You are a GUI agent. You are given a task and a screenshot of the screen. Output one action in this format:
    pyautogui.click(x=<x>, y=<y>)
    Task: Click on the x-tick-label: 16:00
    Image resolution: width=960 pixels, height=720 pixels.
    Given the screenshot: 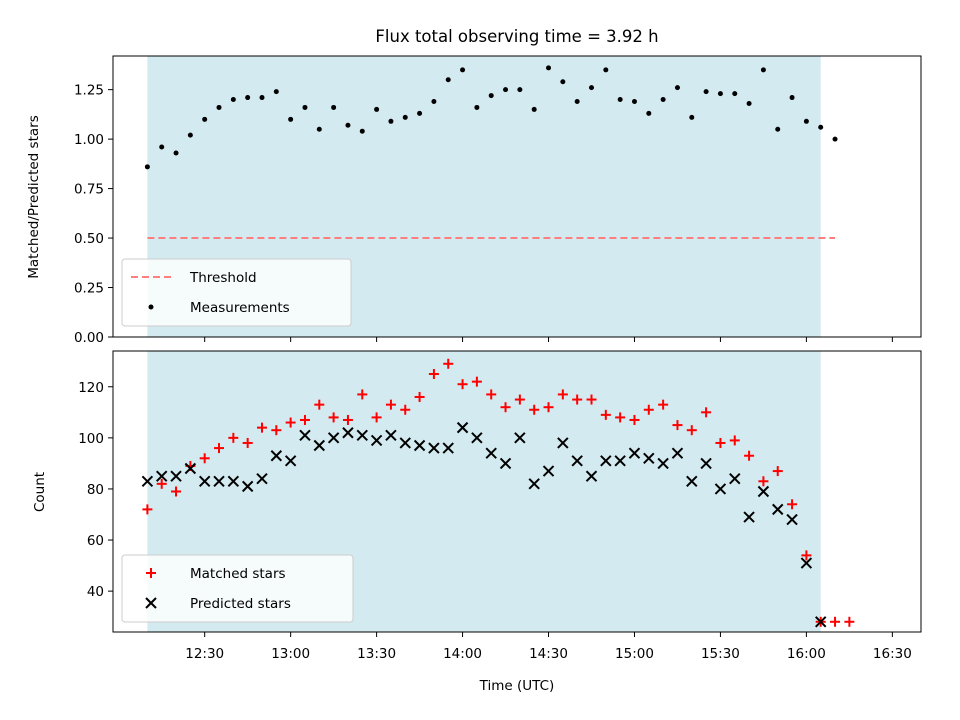 What is the action you would take?
    pyautogui.click(x=806, y=654)
    